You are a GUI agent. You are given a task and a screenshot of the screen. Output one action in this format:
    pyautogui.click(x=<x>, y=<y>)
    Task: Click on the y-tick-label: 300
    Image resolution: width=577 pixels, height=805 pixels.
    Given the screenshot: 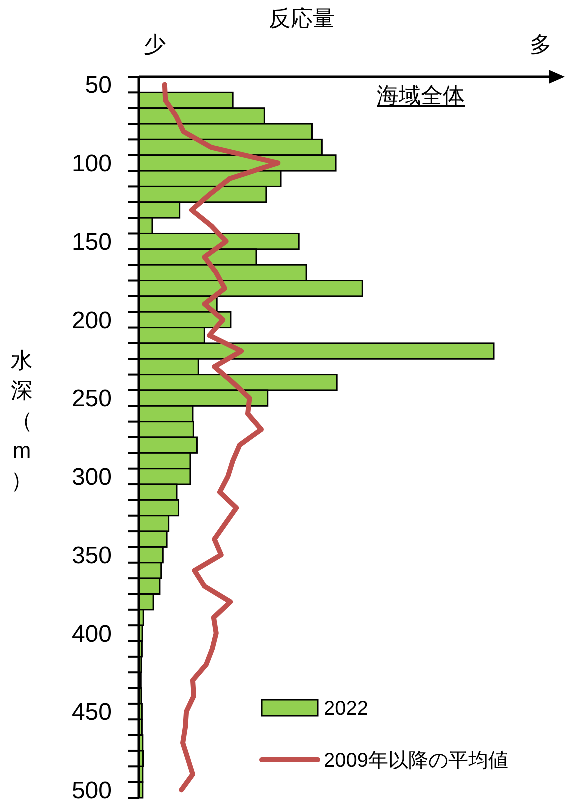 What is the action you would take?
    pyautogui.click(x=92, y=478)
    